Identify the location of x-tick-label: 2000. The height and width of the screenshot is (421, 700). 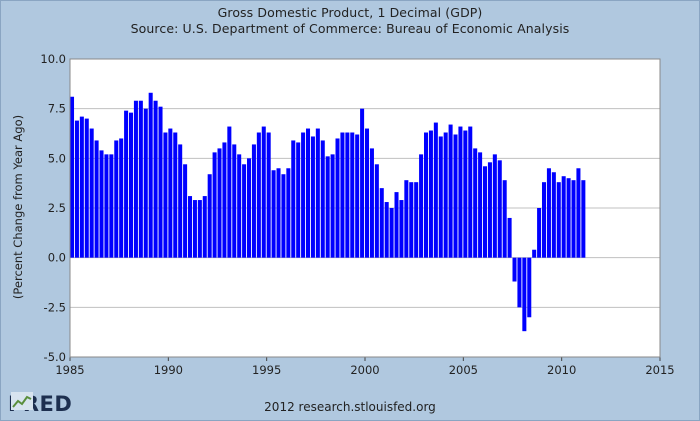
(364, 370).